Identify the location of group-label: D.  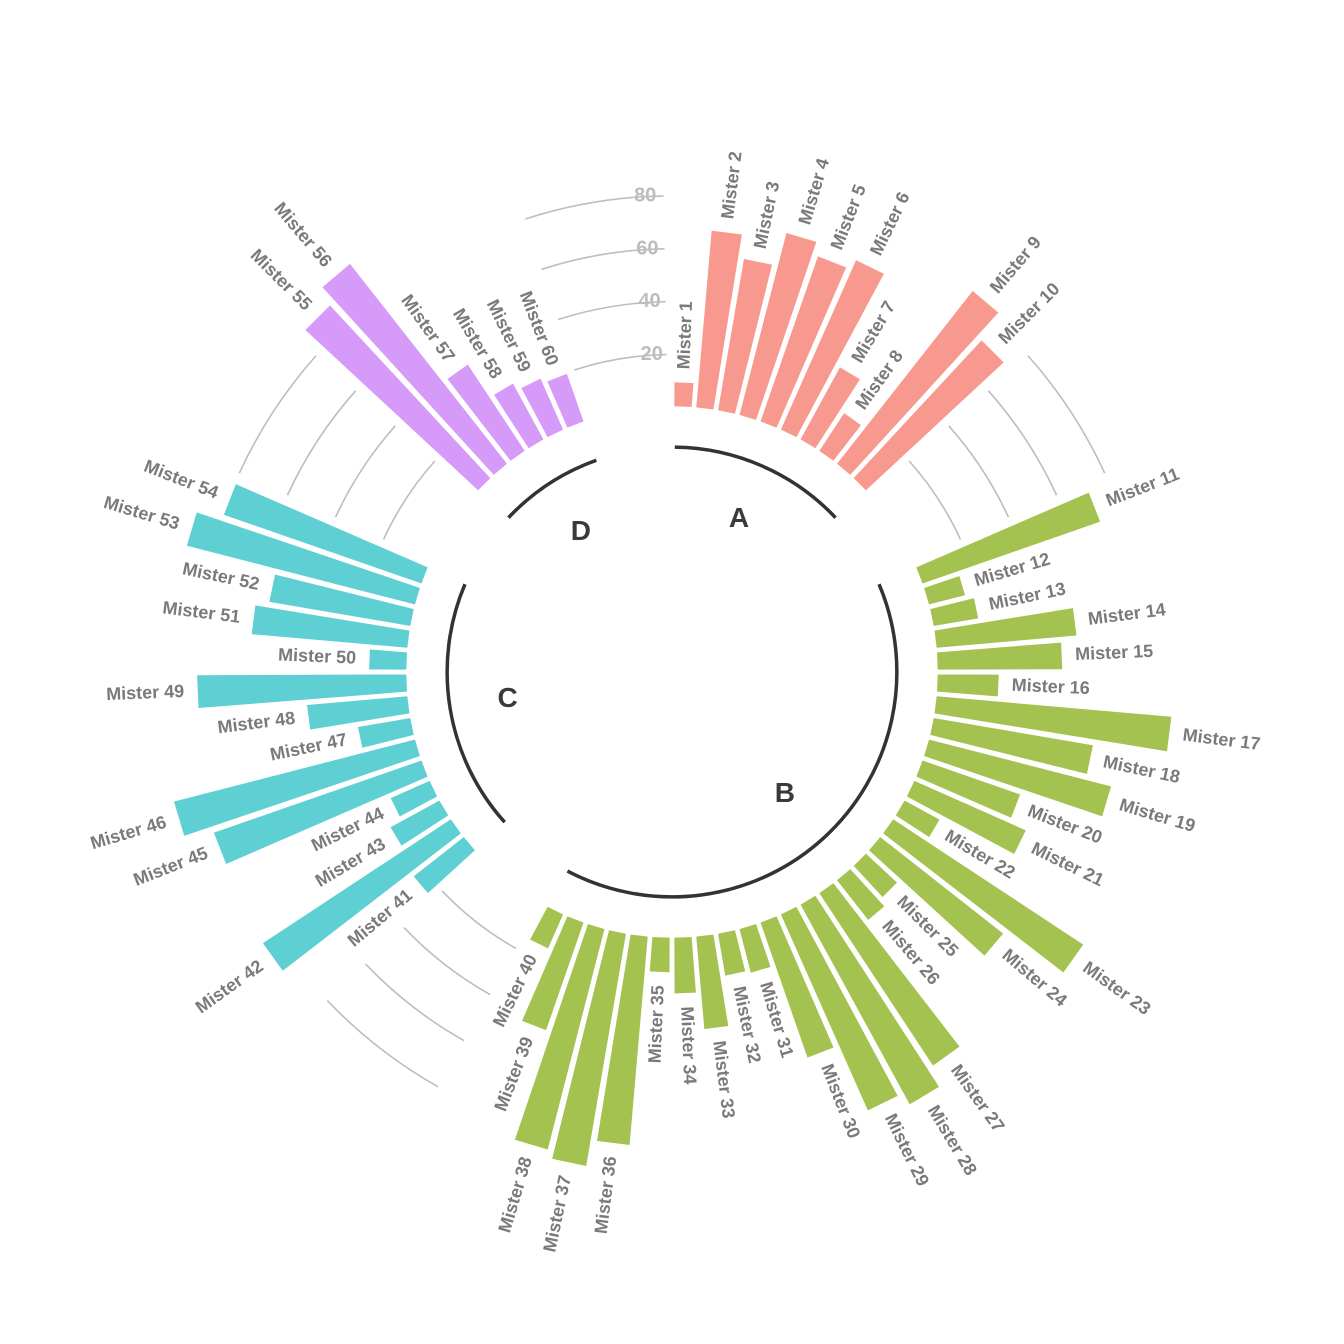
(581, 530).